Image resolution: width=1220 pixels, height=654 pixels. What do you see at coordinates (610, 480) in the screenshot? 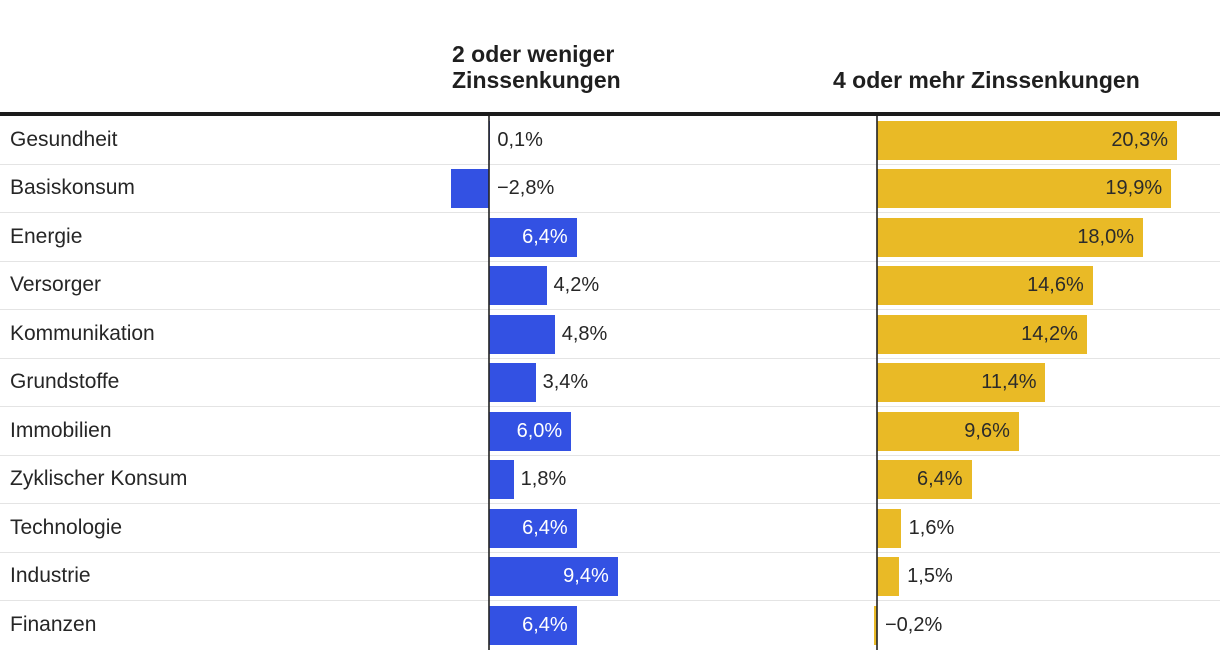
I see `table-row: Zyklischer Konsum 1,8% 6,4%` at bounding box center [610, 480].